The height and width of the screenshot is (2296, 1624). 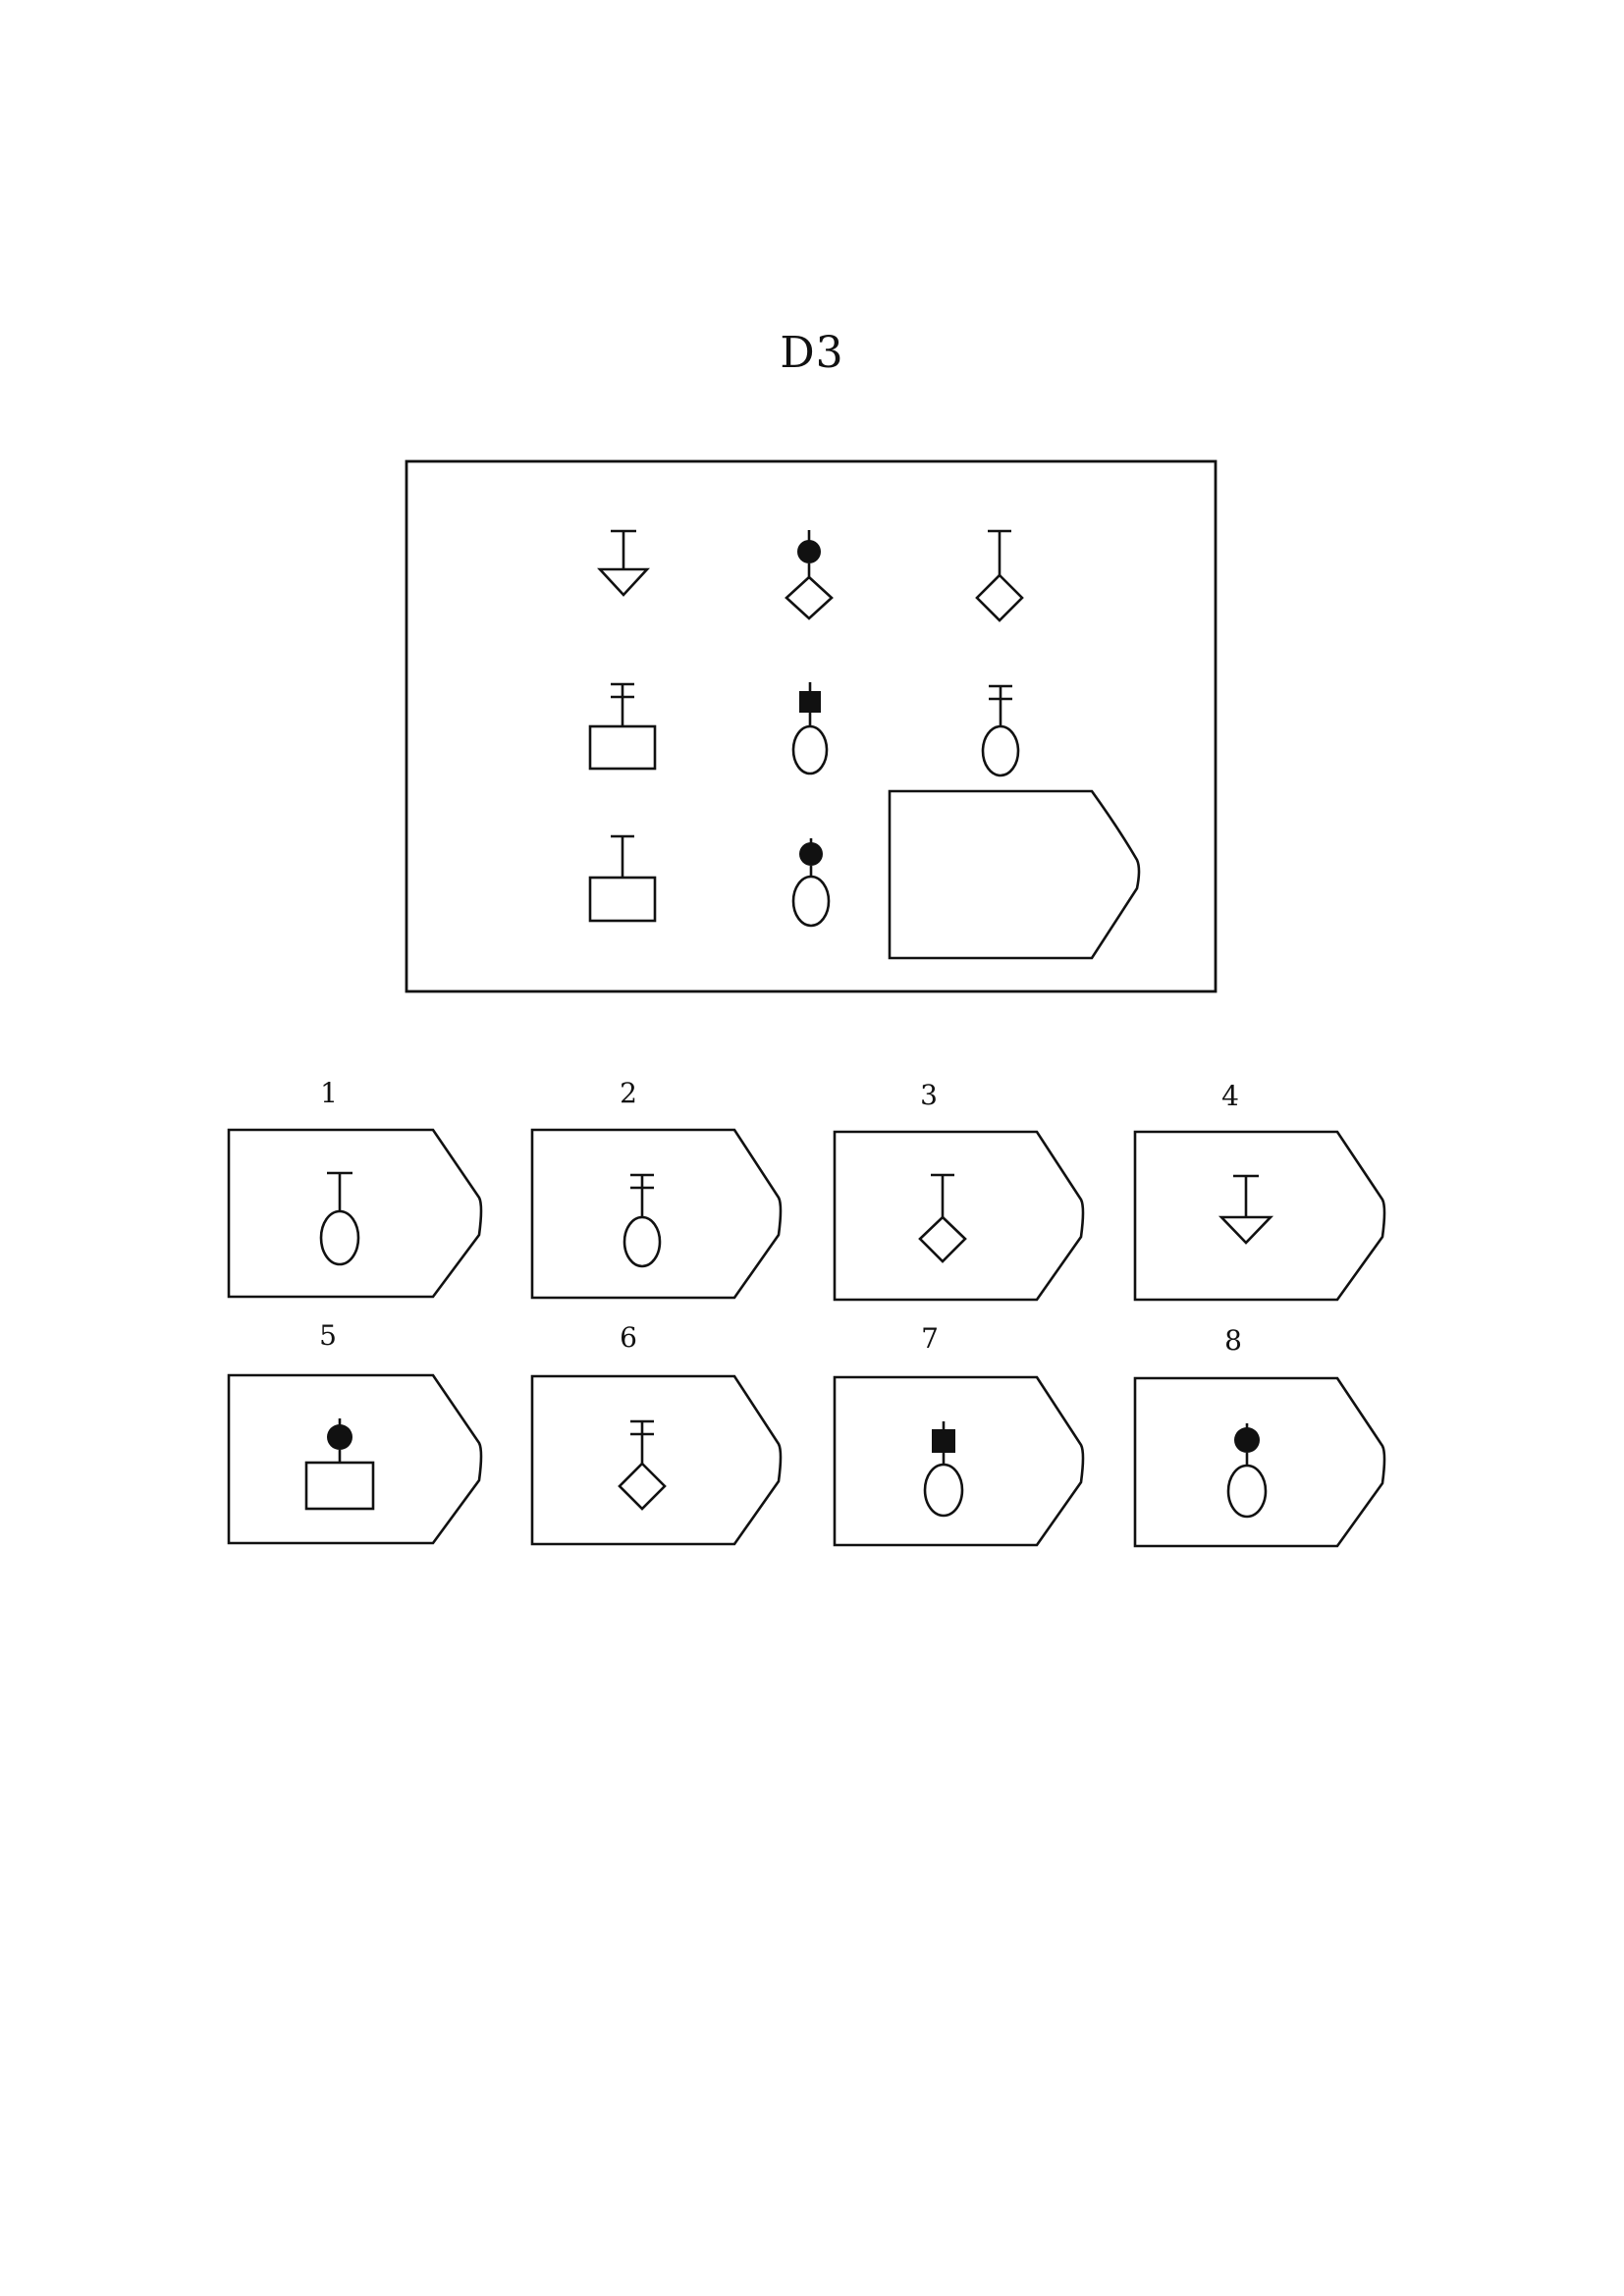 I want to click on matrix-cell-r3c1, so click(x=622, y=878).